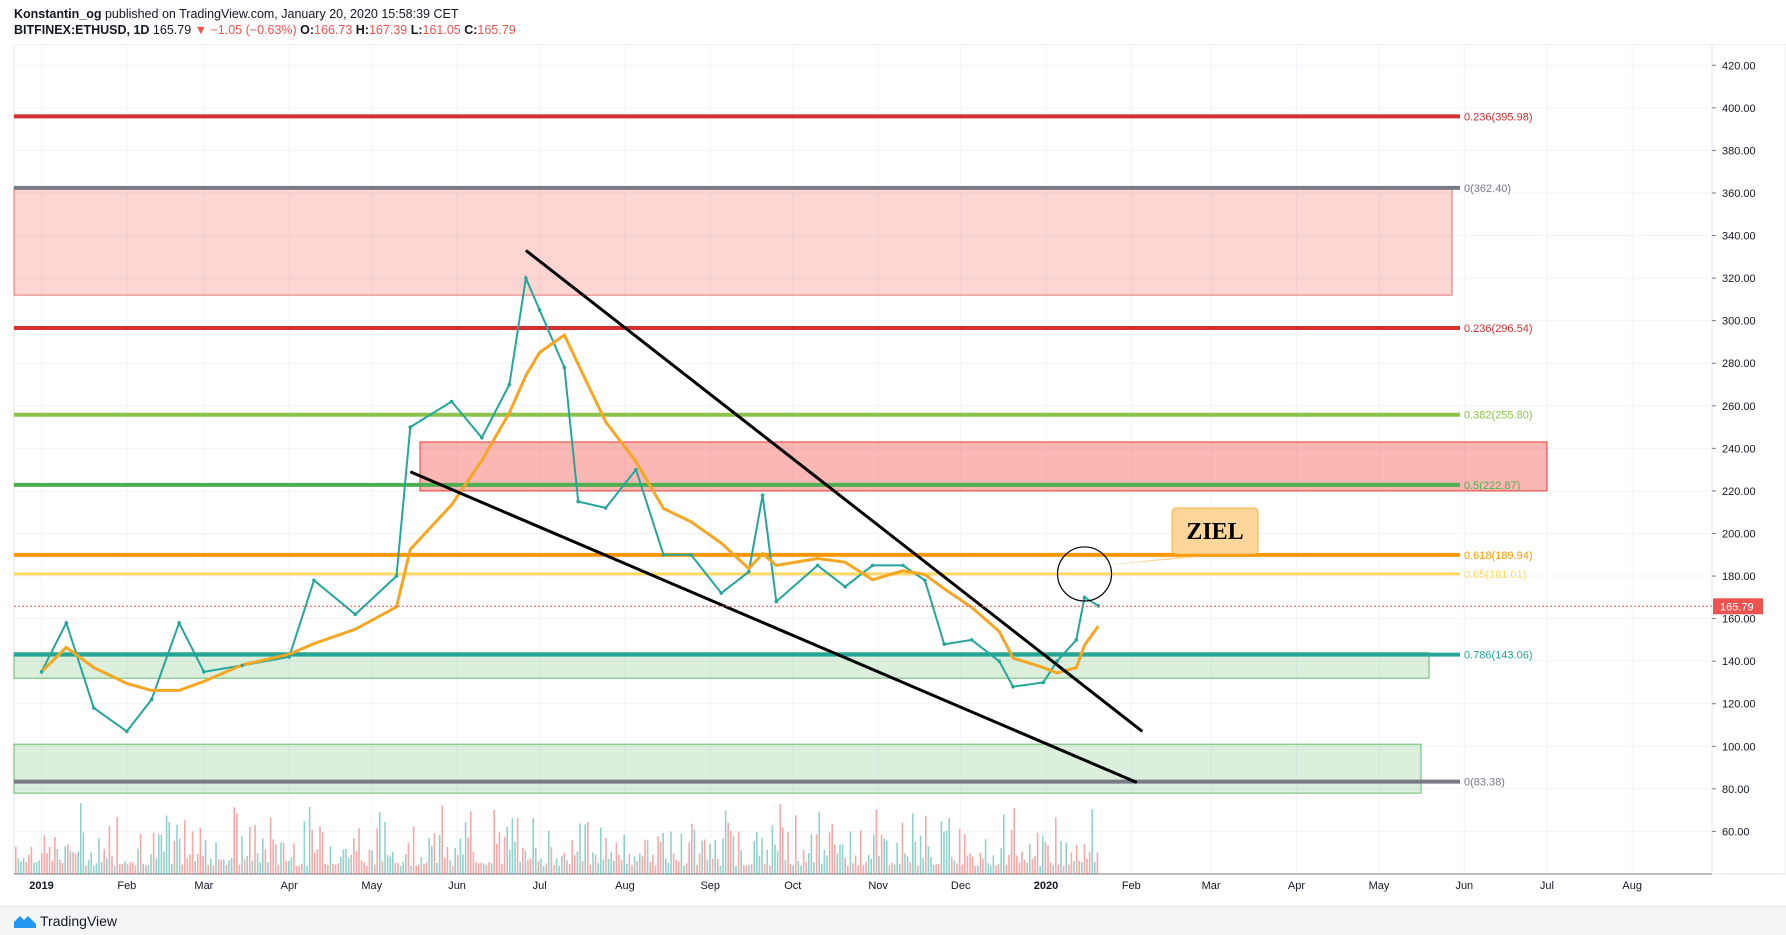 The width and height of the screenshot is (1786, 935). What do you see at coordinates (82, 30) in the screenshot?
I see `symbol-label: BITFINEX:ETHUSD, 1D` at bounding box center [82, 30].